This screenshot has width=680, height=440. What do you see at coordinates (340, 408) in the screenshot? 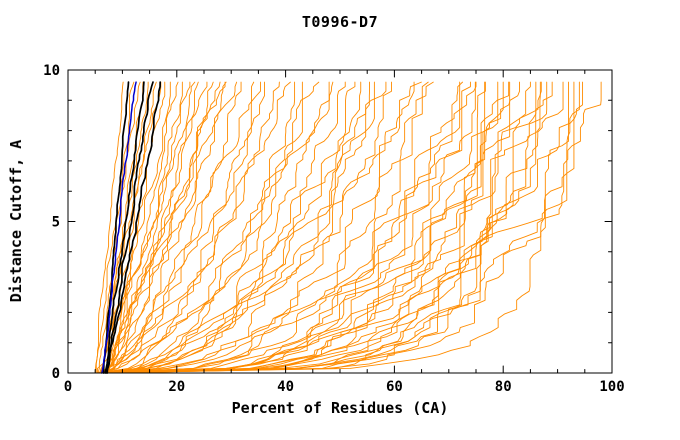
I see `x-axis-label: Percent of Residues (CA)` at bounding box center [340, 408].